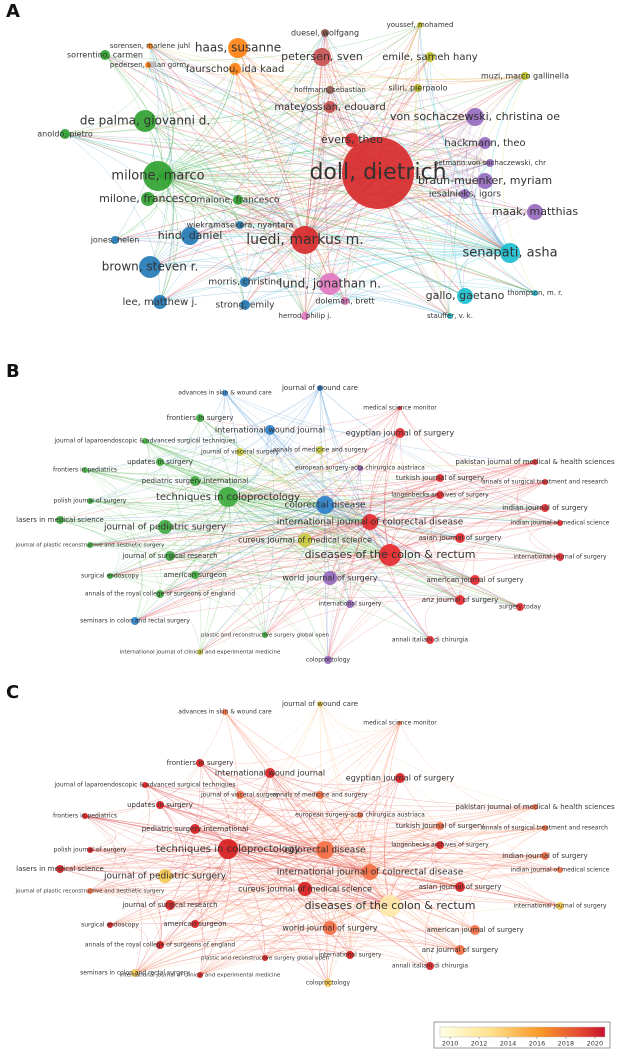  Describe the element at coordinates (90, 850) in the screenshot. I see `node-label: polish journal of surgery` at that location.